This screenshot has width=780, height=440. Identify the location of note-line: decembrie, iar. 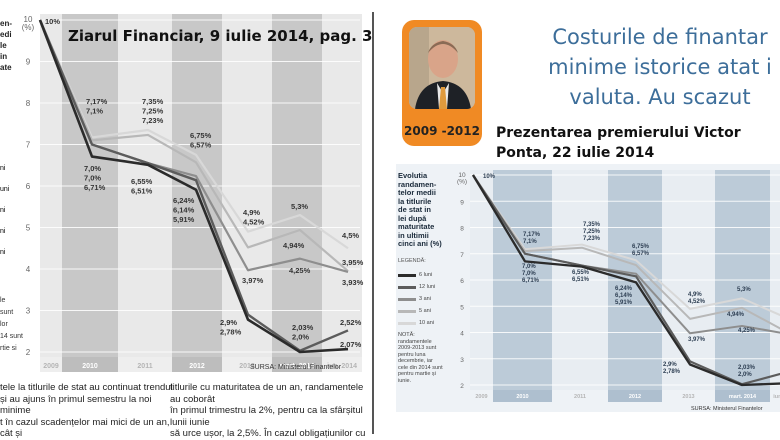
(415, 361).